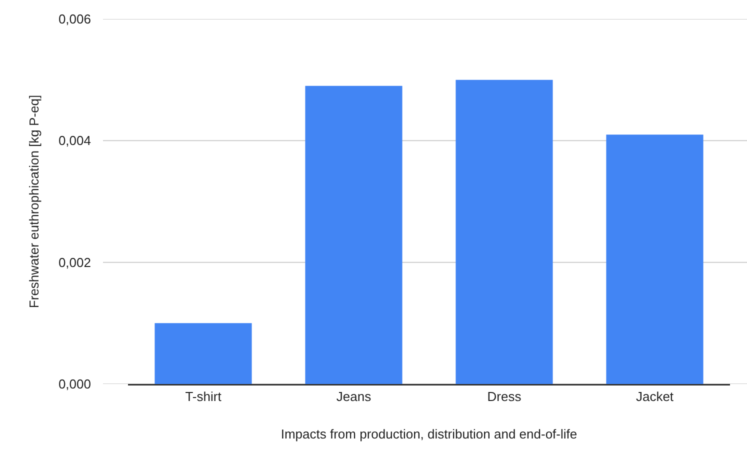  What do you see at coordinates (74, 384) in the screenshot?
I see `y-tick-label: 0,000` at bounding box center [74, 384].